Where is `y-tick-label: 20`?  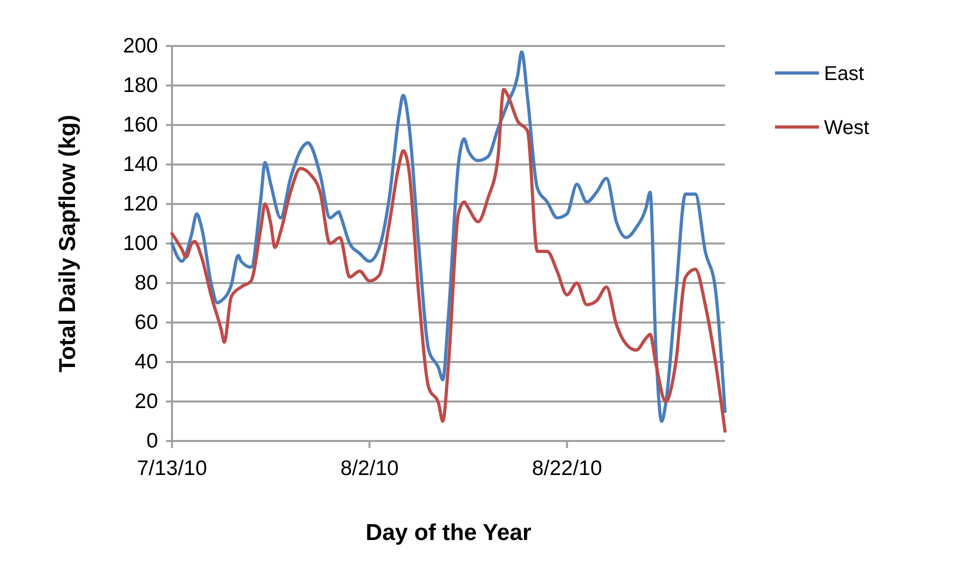
y-tick-label: 20 is located at coordinates (146, 402).